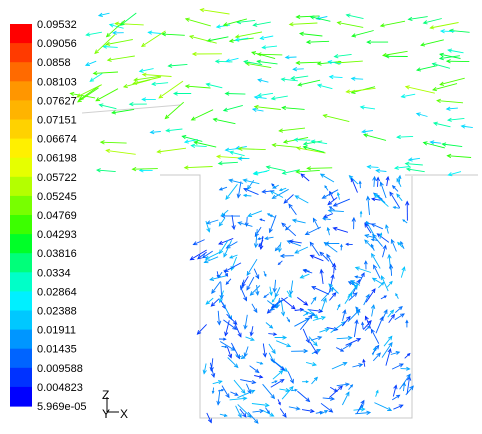 This screenshot has height=434, width=482. I want to click on colorbar-tick-label: 0.01911, so click(56, 331).